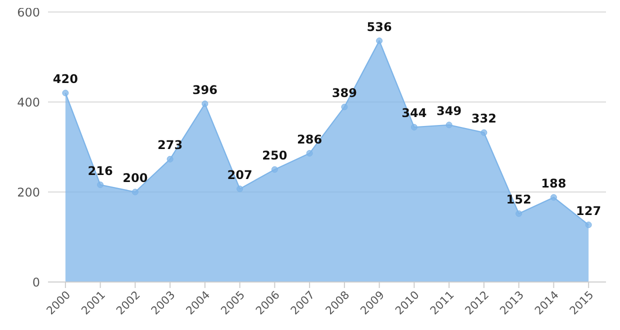  Describe the element at coordinates (449, 111) in the screenshot. I see `data-label: 349` at that location.